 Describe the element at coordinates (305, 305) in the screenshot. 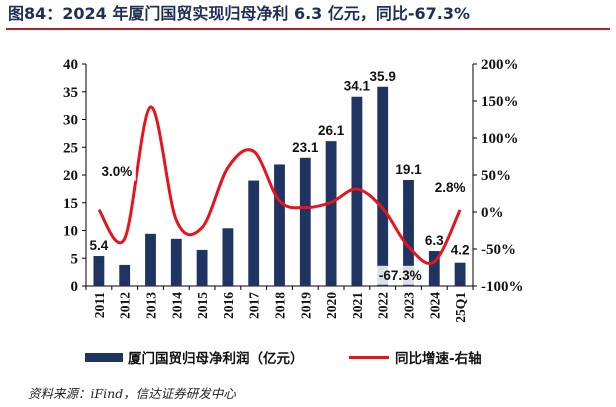

I see `x-tick-label: 2019` at that location.